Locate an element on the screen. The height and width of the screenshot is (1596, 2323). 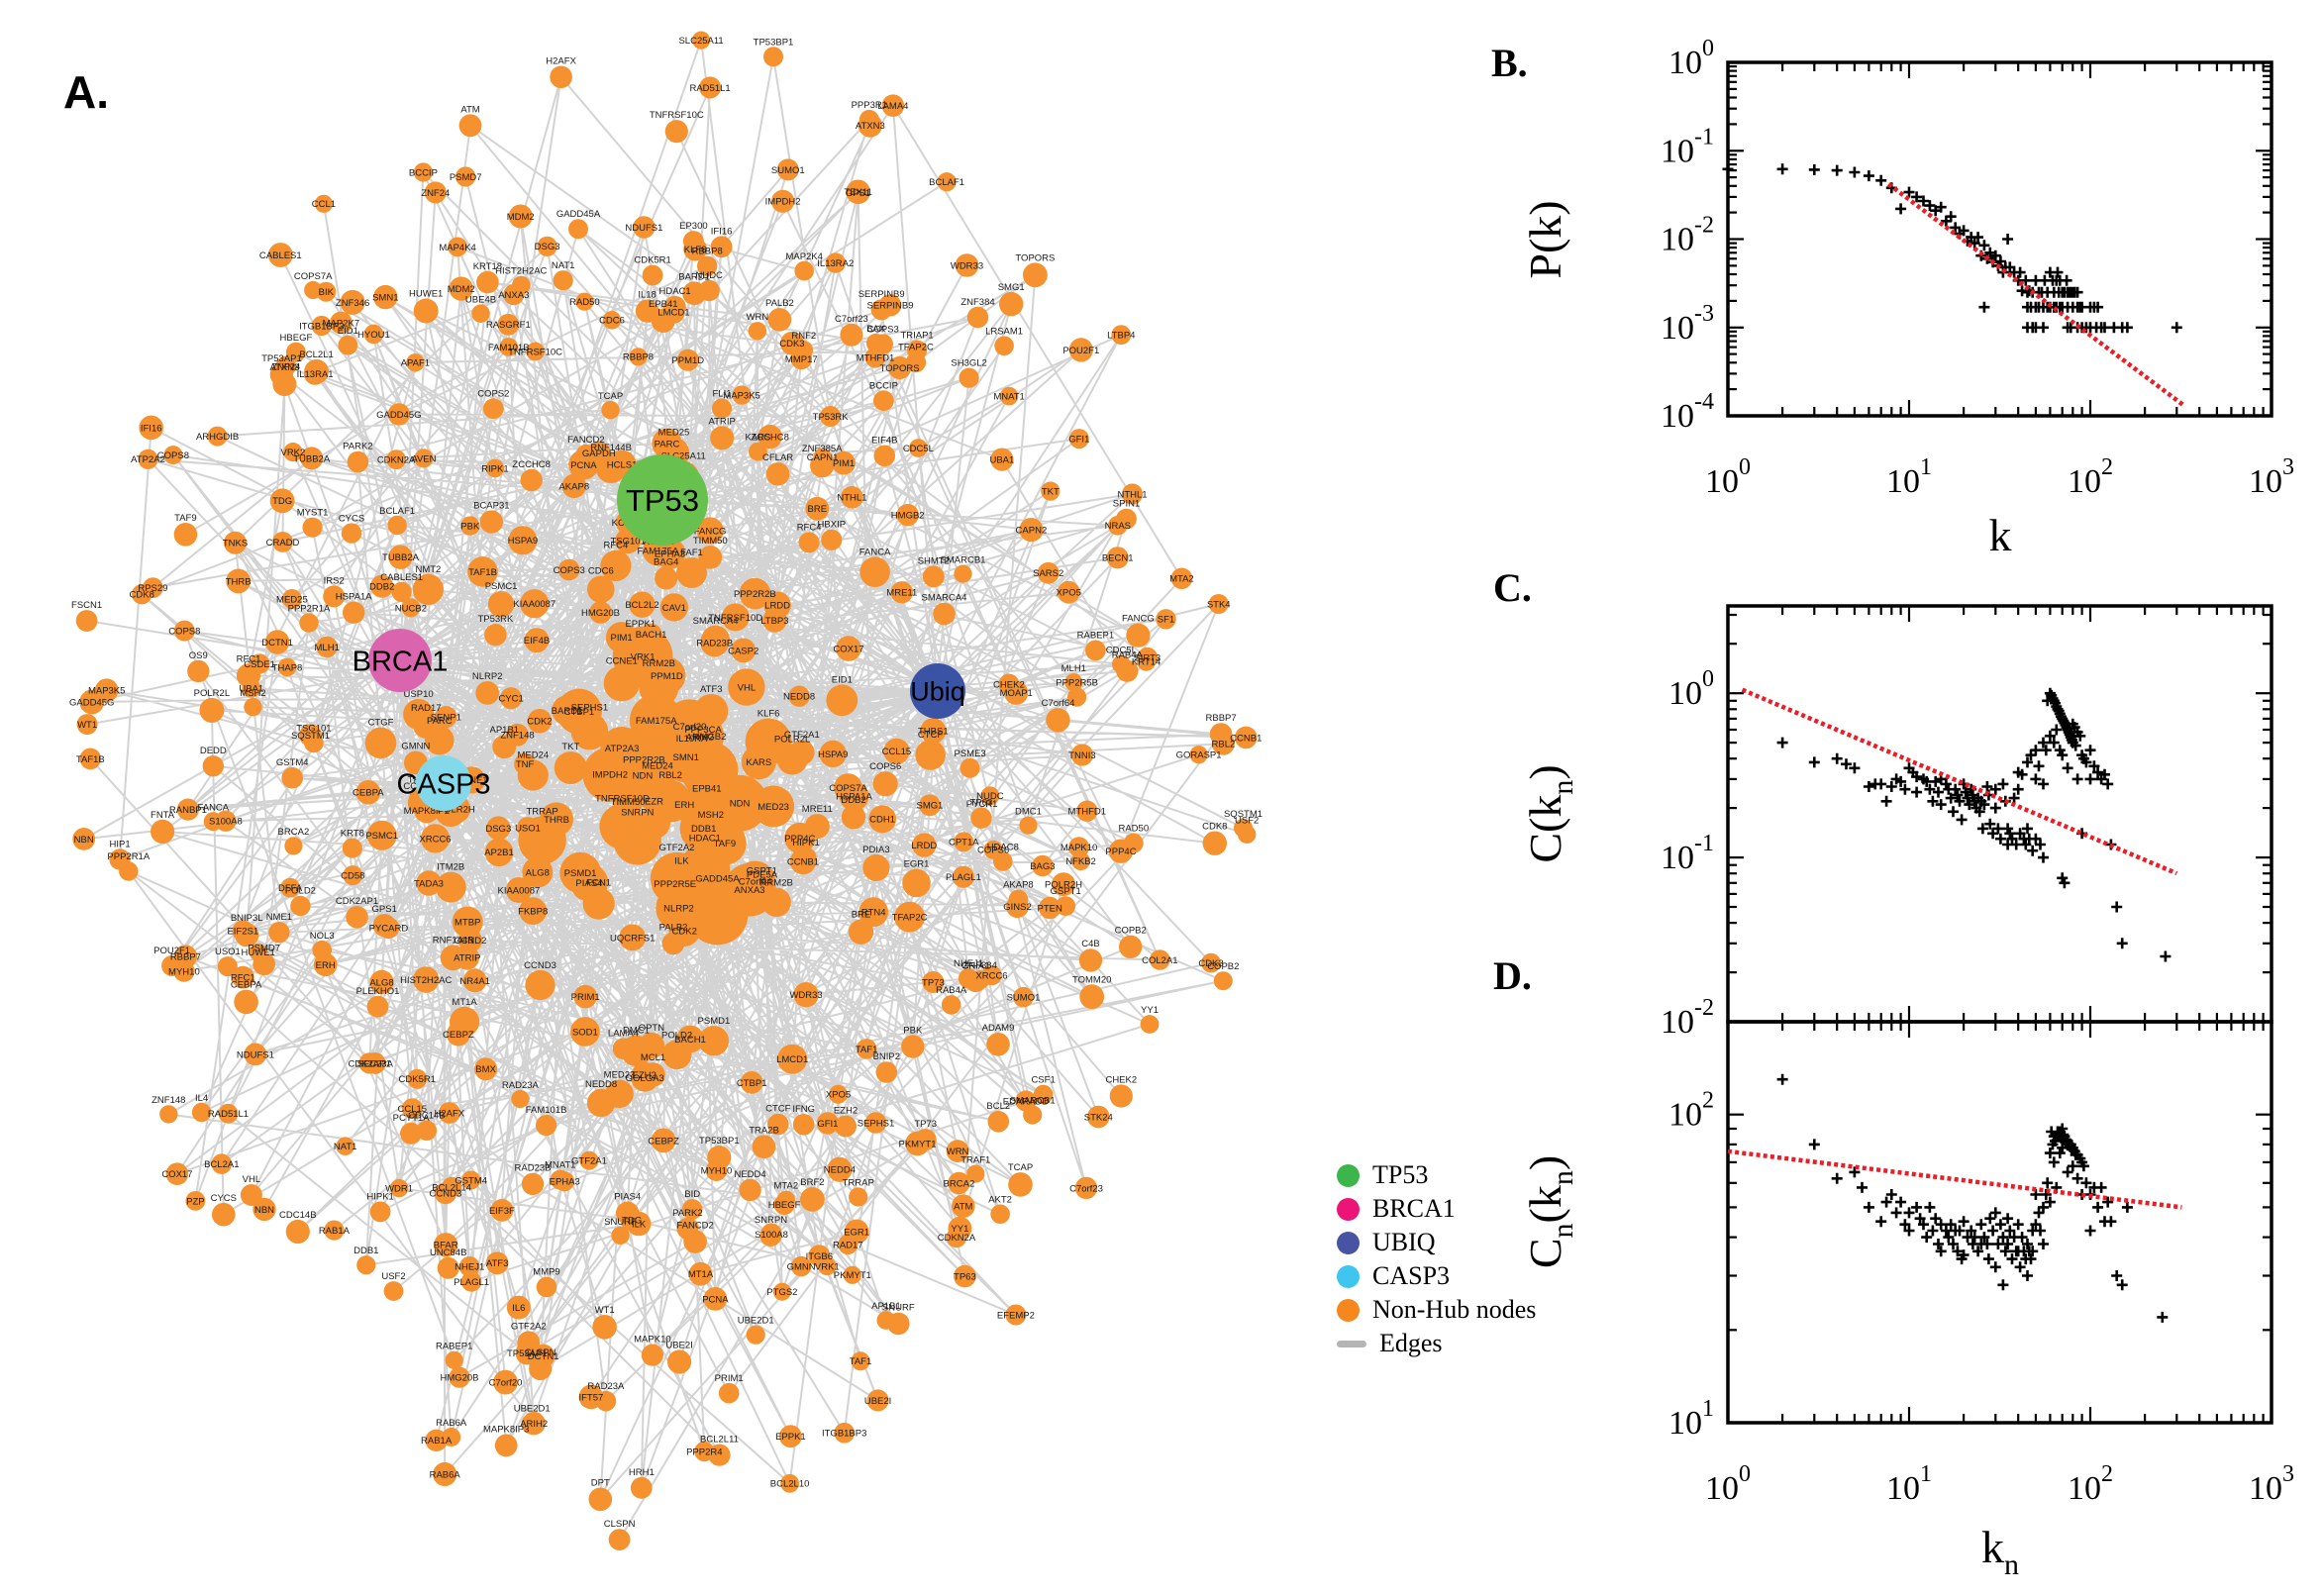
network-node-label: CTCF is located at coordinates (931, 735).